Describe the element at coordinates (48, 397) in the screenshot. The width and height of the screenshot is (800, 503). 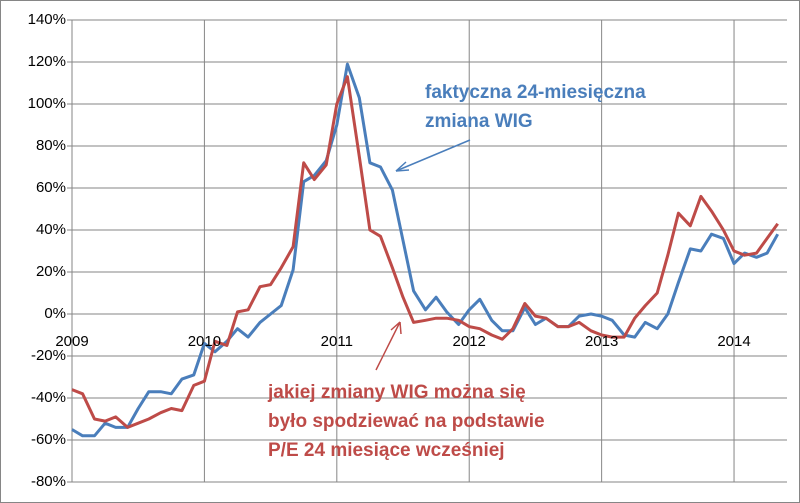
I see `y-tick-label: -40%` at that location.